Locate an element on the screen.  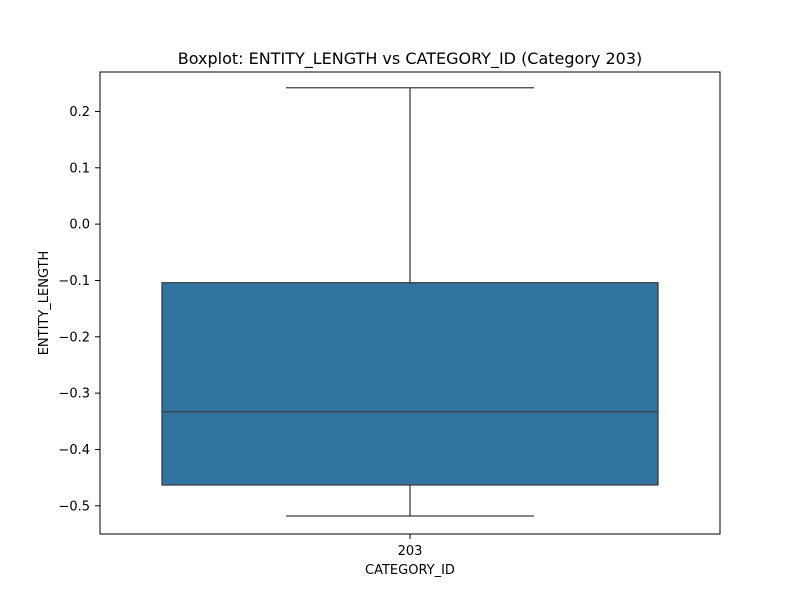
y-tick-label: −0.3 is located at coordinates (74, 394).